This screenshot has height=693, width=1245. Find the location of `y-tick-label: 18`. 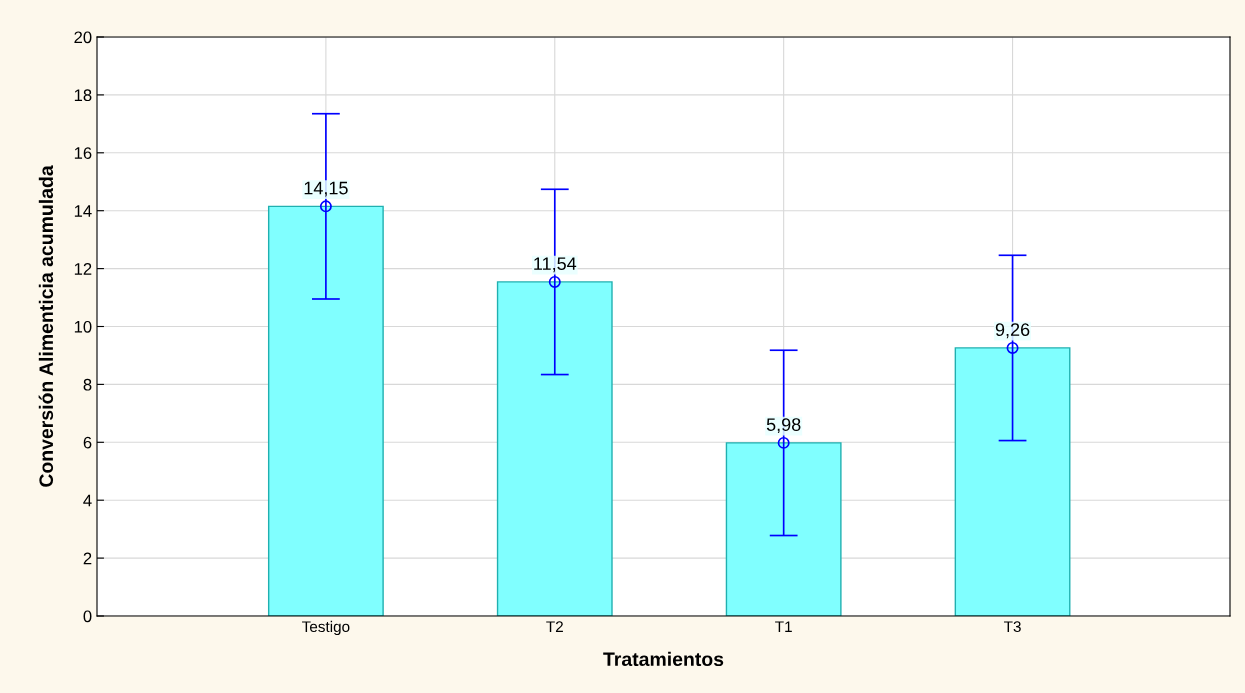

y-tick-label: 18 is located at coordinates (83, 95).